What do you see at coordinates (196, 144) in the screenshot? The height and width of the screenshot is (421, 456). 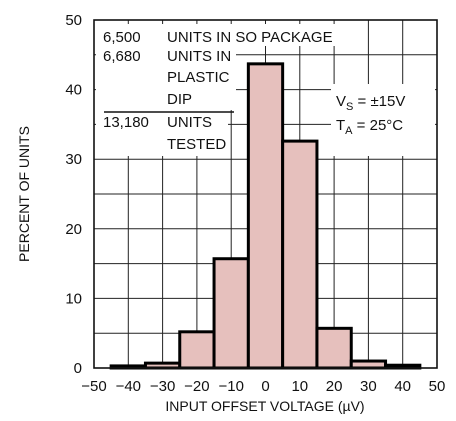 I see `total-label-2: TESTED` at bounding box center [196, 144].